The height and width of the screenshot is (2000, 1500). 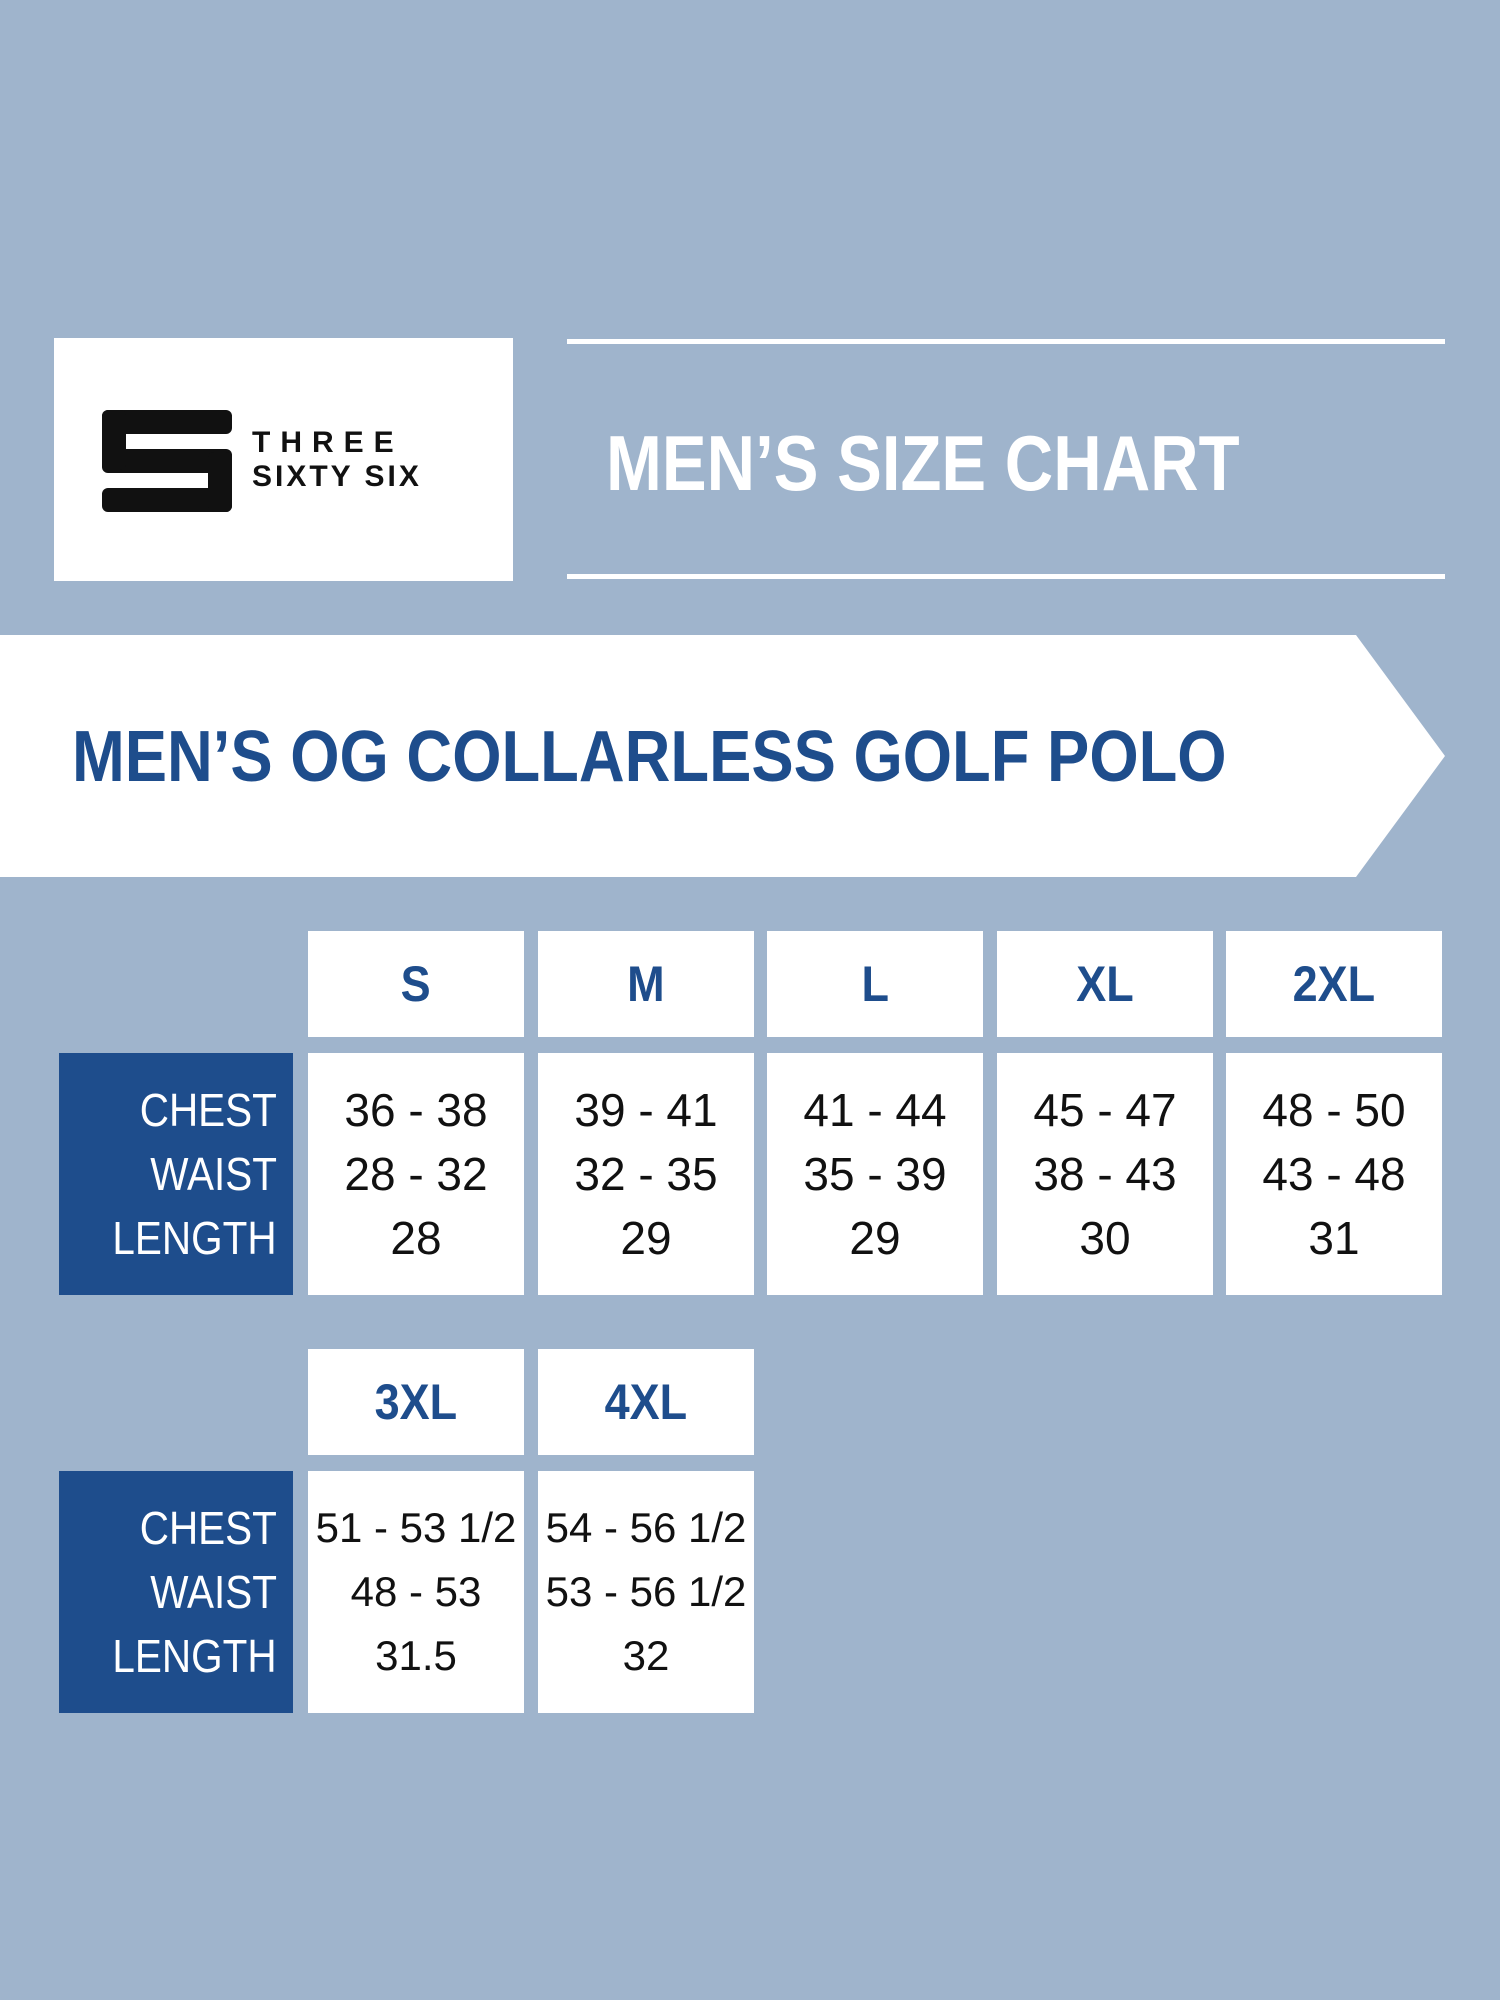 I want to click on size-values-4xl: 54 - 56 1/2 53 - 56 1/2 32, so click(x=646, y=1592).